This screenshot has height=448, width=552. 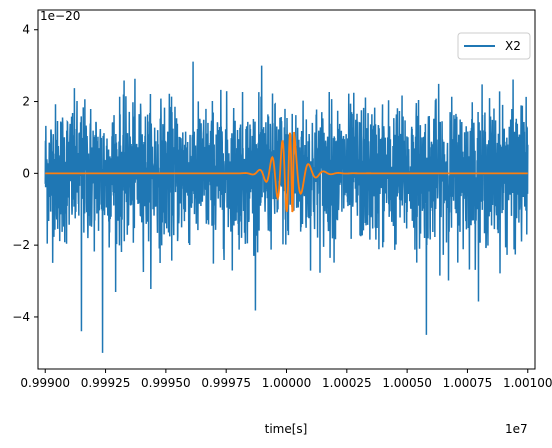 What do you see at coordinates (21, 245) in the screenshot?
I see `y-tick-label: −2` at bounding box center [21, 245].